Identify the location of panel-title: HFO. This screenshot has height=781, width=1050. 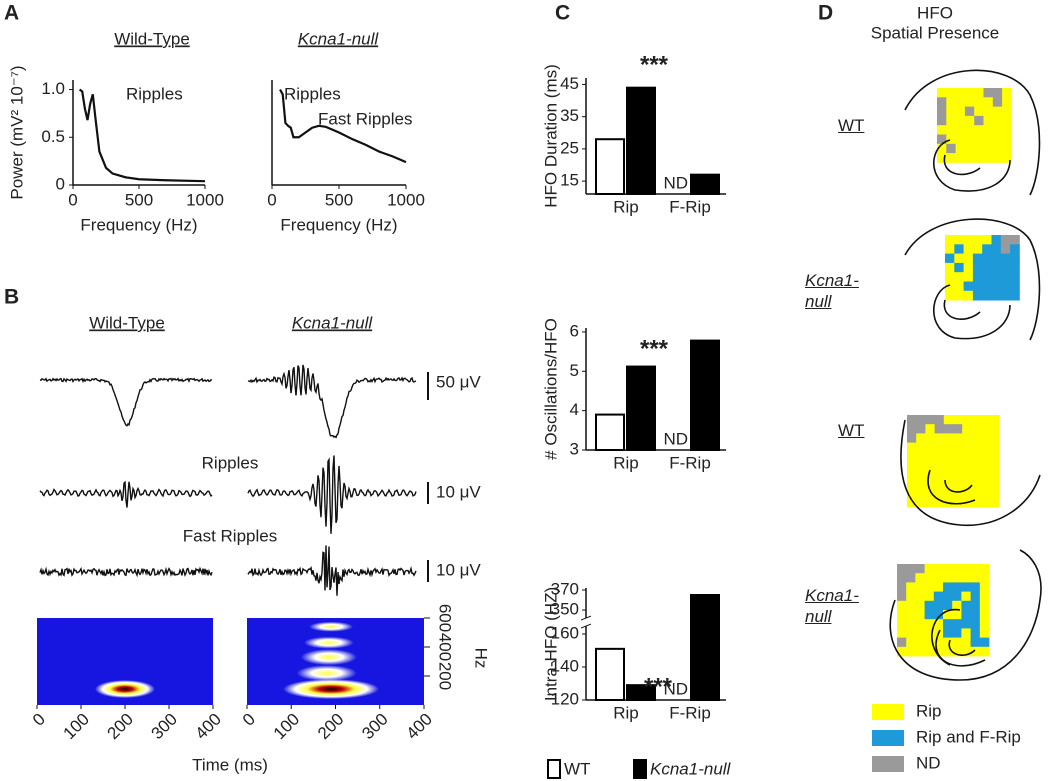
(935, 12).